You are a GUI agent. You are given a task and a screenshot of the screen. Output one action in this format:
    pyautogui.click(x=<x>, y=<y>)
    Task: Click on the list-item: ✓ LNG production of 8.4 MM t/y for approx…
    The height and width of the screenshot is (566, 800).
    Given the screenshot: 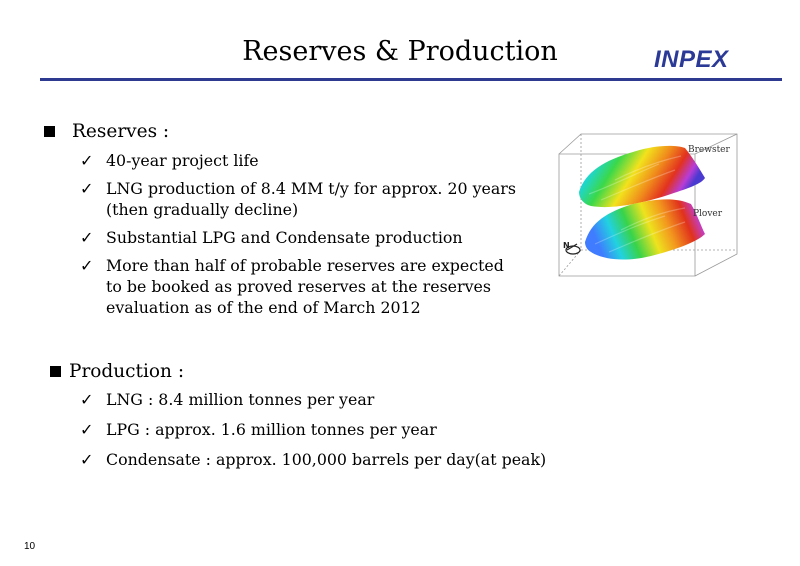 What is the action you would take?
    pyautogui.click(x=298, y=199)
    